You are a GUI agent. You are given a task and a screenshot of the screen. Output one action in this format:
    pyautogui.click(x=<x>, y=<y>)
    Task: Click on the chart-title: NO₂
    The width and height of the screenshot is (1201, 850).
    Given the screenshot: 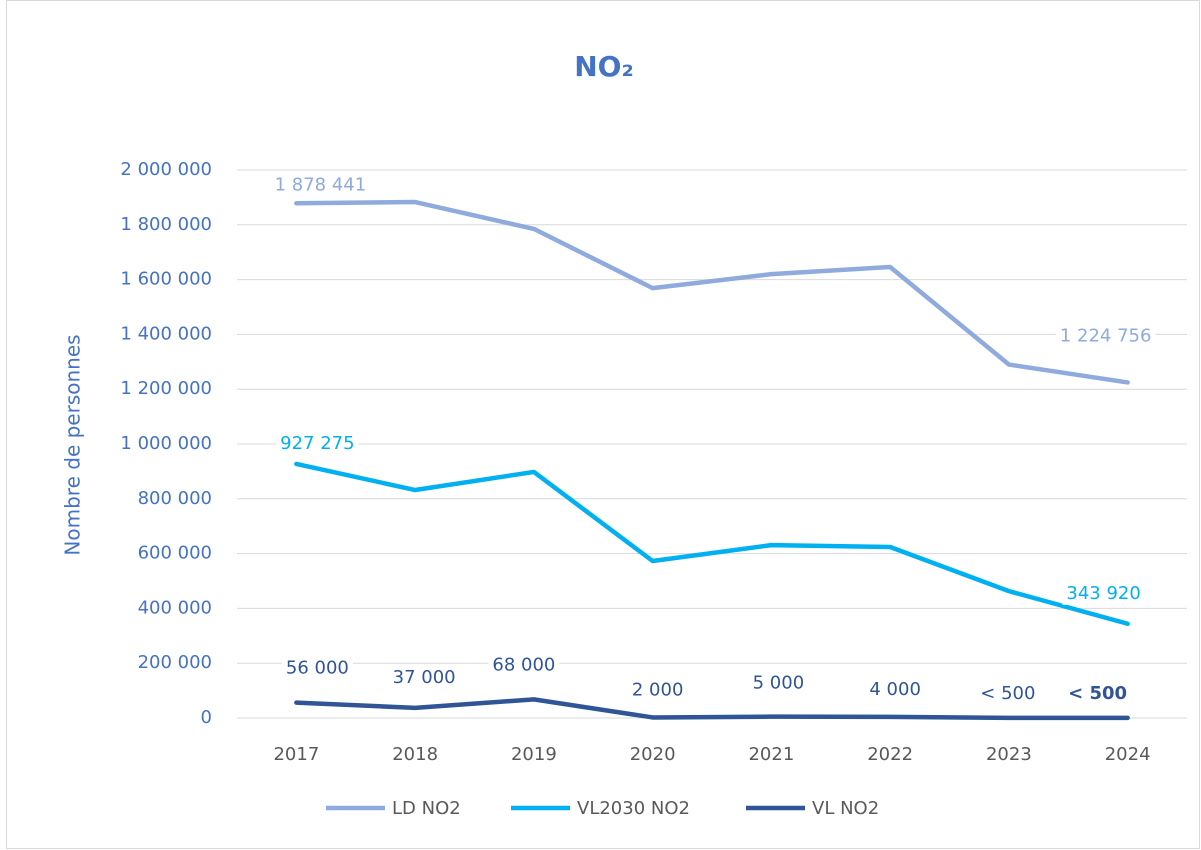 What is the action you would take?
    pyautogui.click(x=604, y=66)
    